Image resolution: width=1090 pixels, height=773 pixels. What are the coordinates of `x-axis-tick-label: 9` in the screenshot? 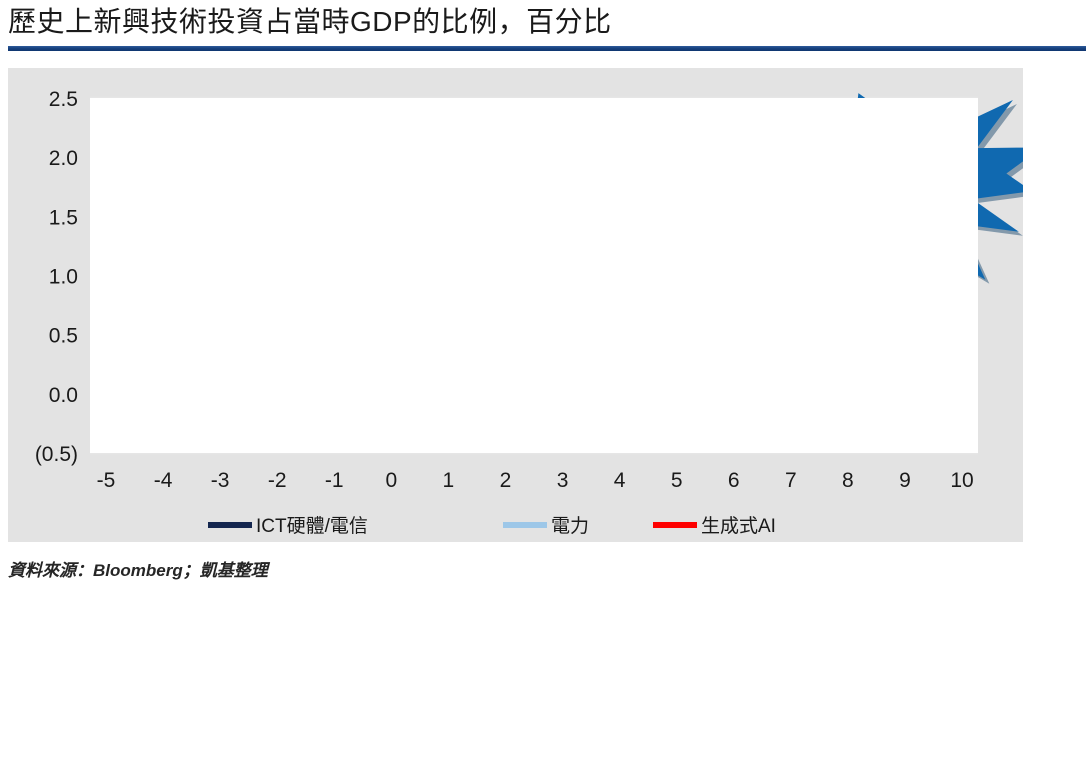 It's located at (905, 480).